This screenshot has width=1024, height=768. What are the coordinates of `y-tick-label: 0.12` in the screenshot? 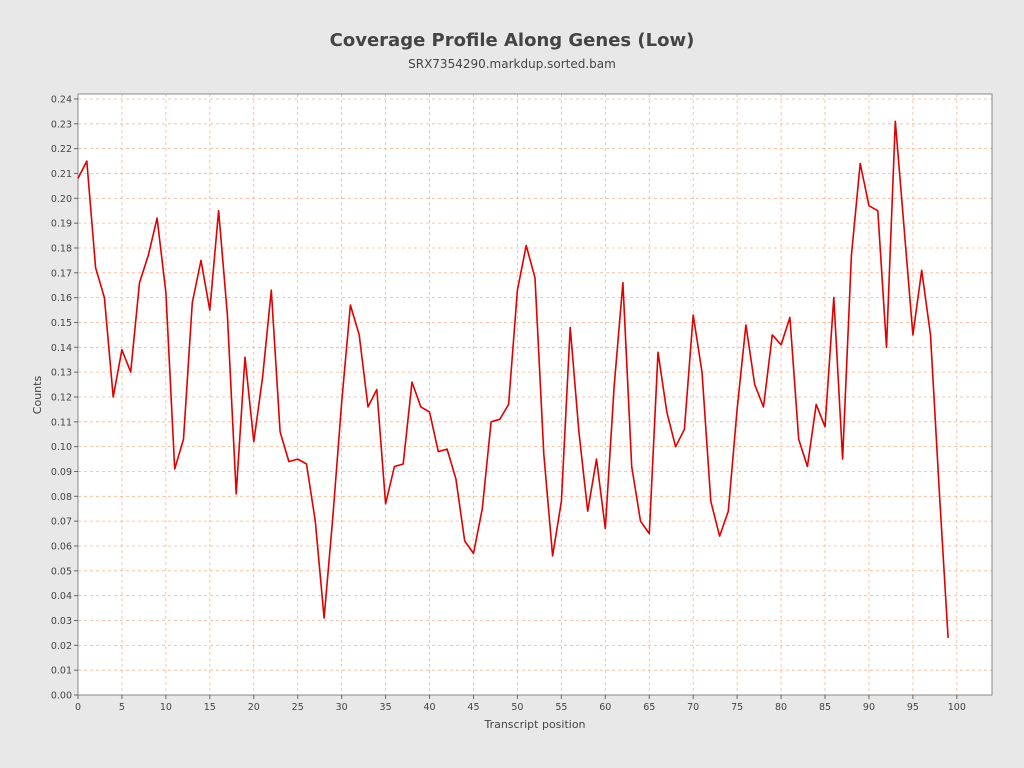 It's located at (61, 397).